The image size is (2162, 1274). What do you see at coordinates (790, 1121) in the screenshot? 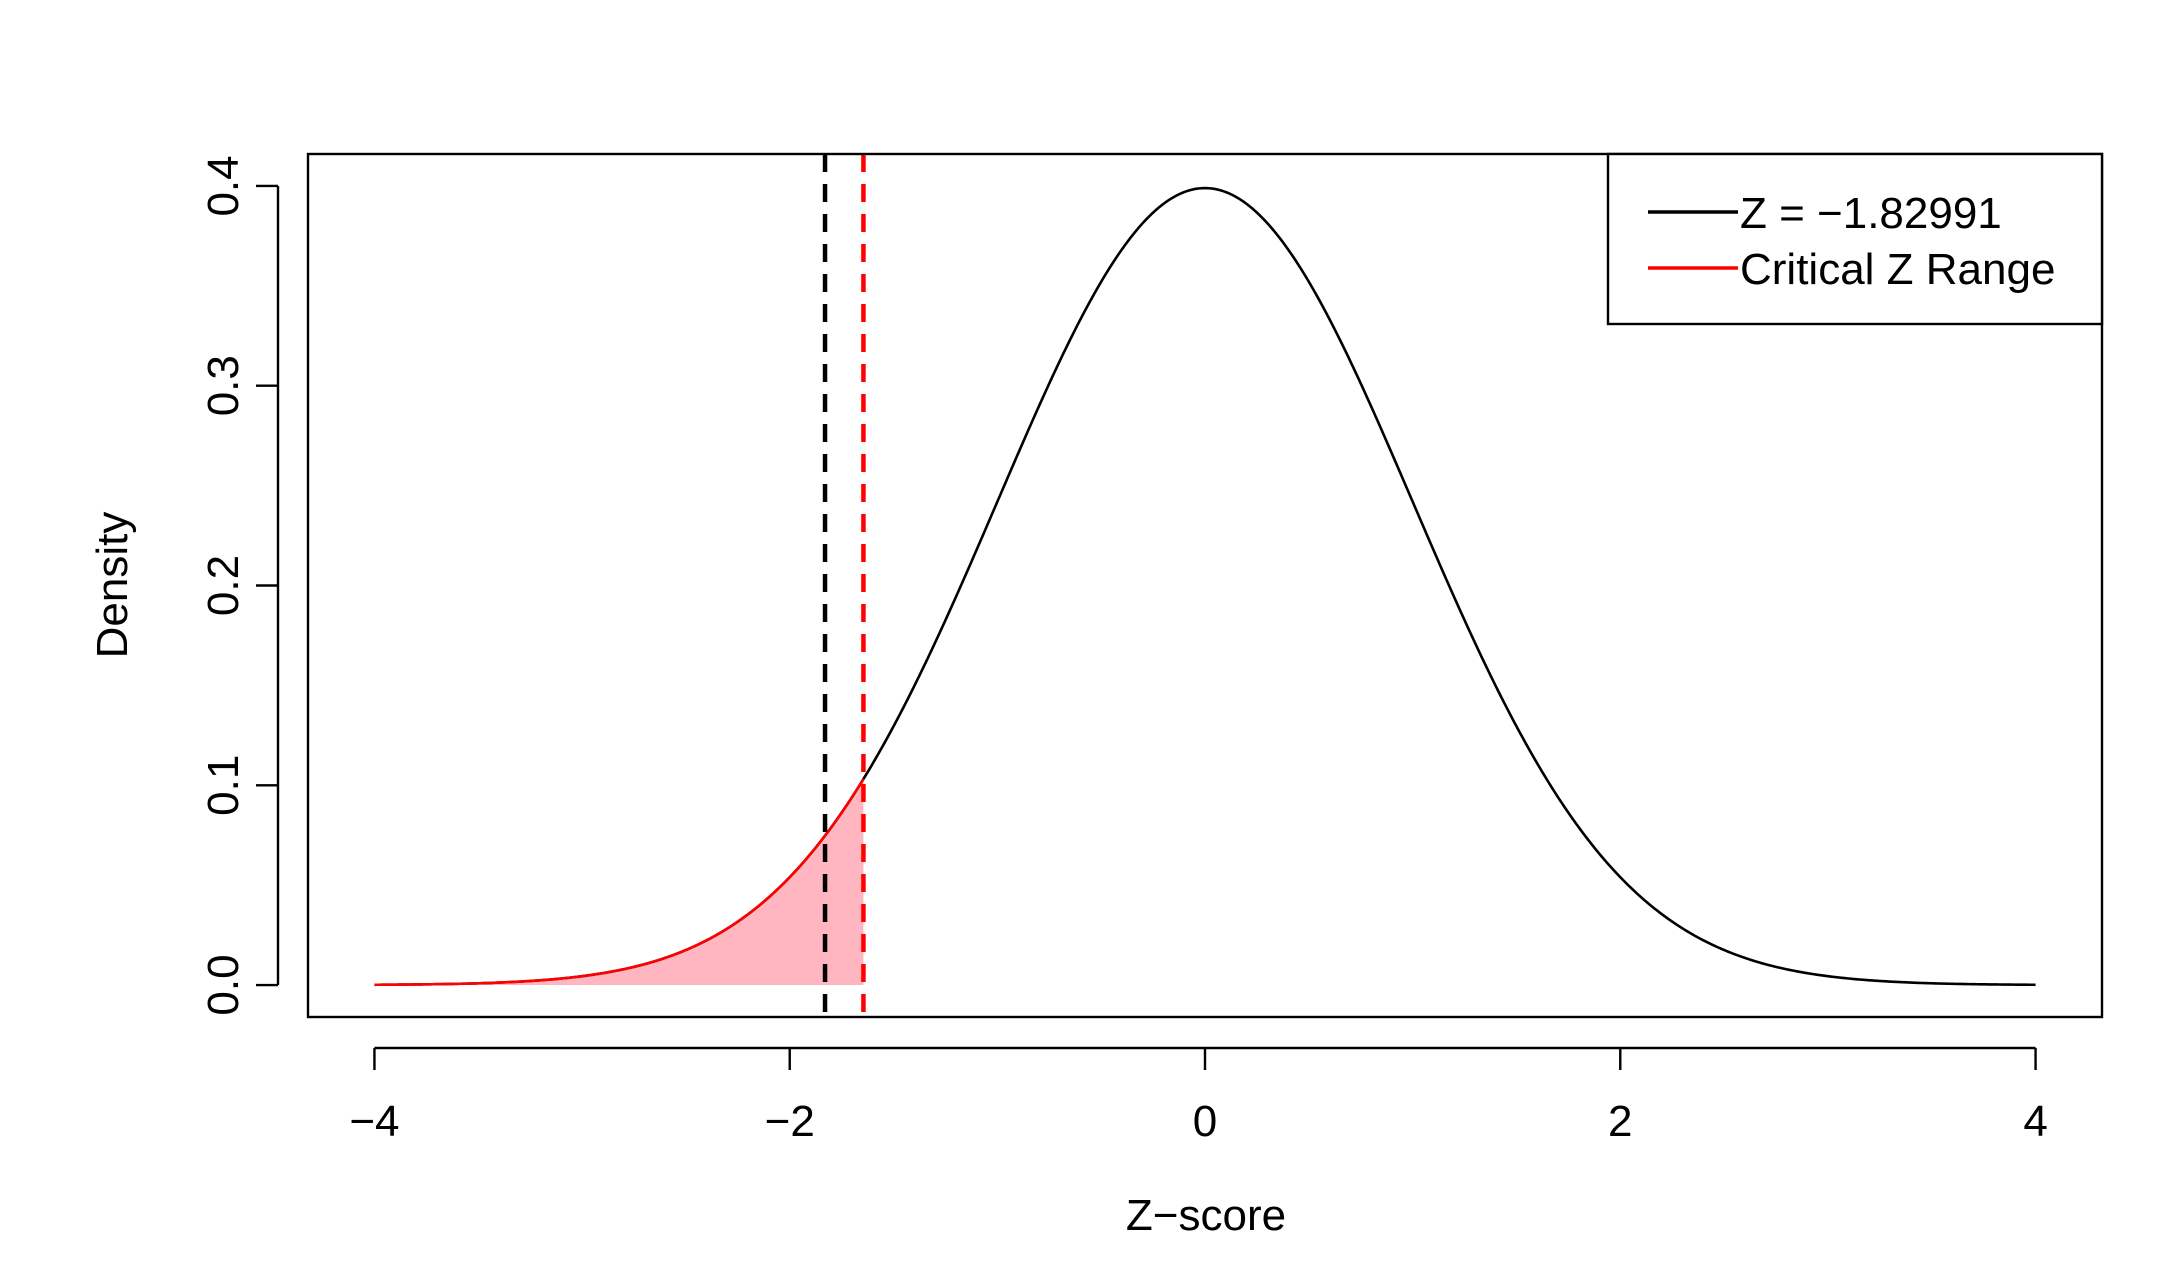
I see `x-tick-label: −2` at bounding box center [790, 1121].